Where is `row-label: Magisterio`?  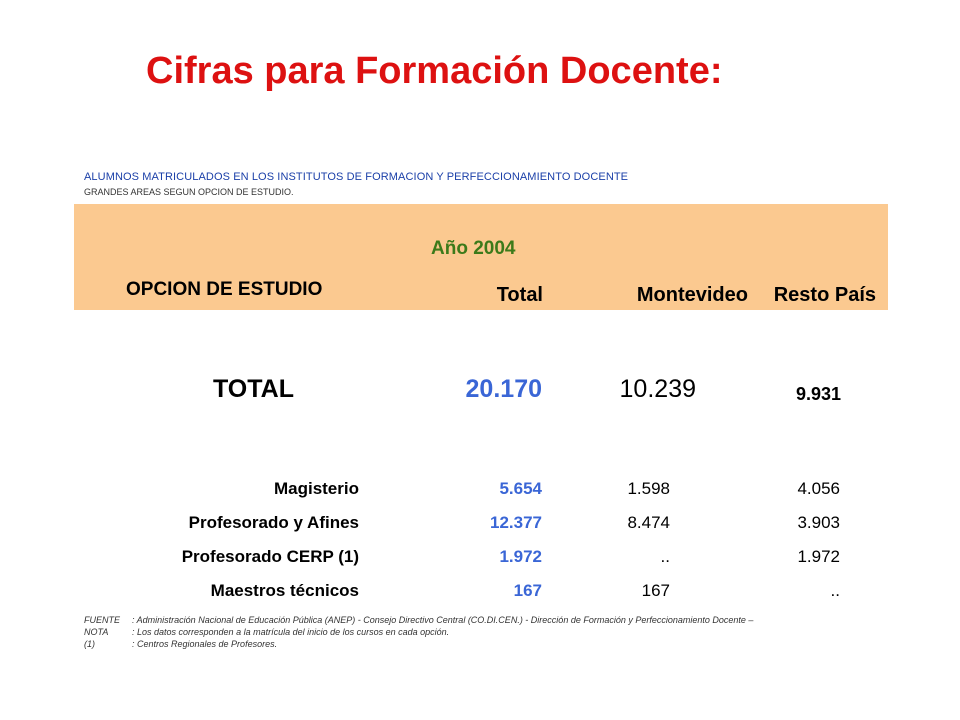
row-label: Magisterio is located at coordinates (316, 488).